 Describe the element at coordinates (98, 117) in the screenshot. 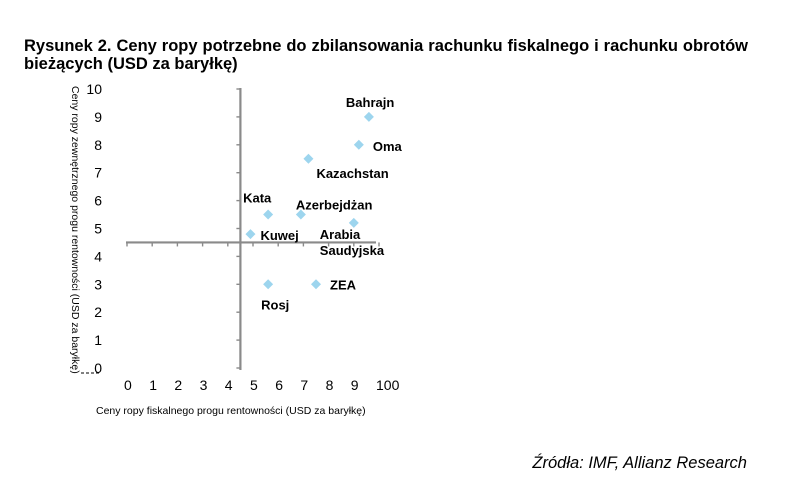

I see `y-tick-label: 9` at that location.